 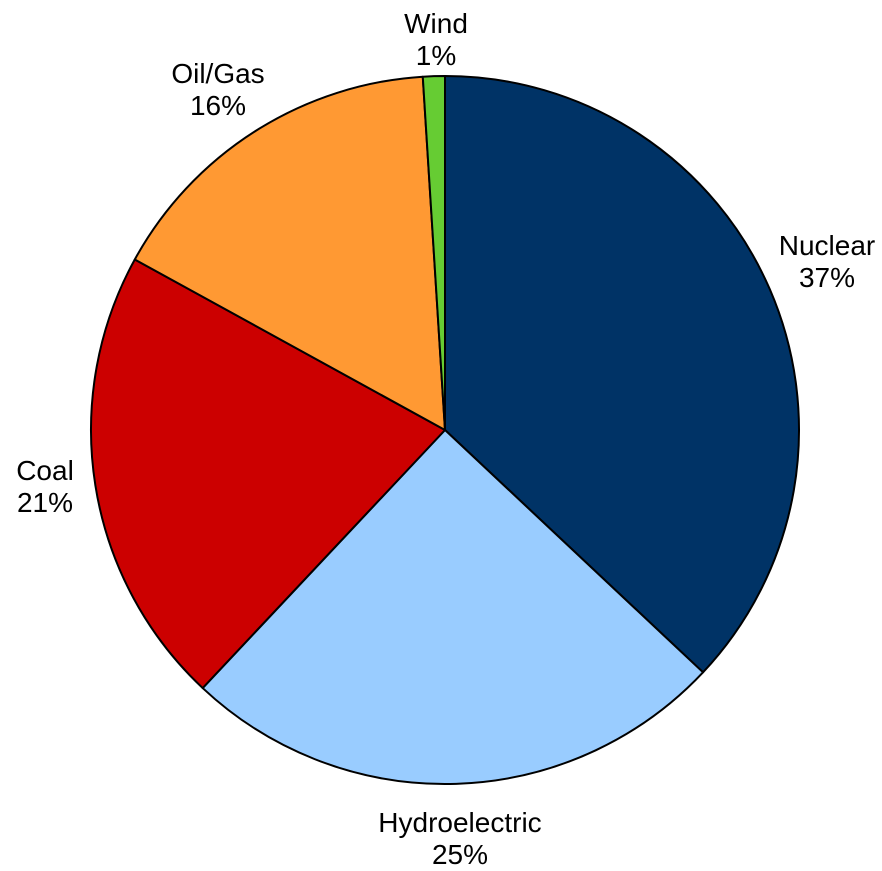 I want to click on label-nuclear-name: Nuclear, so click(x=827, y=245).